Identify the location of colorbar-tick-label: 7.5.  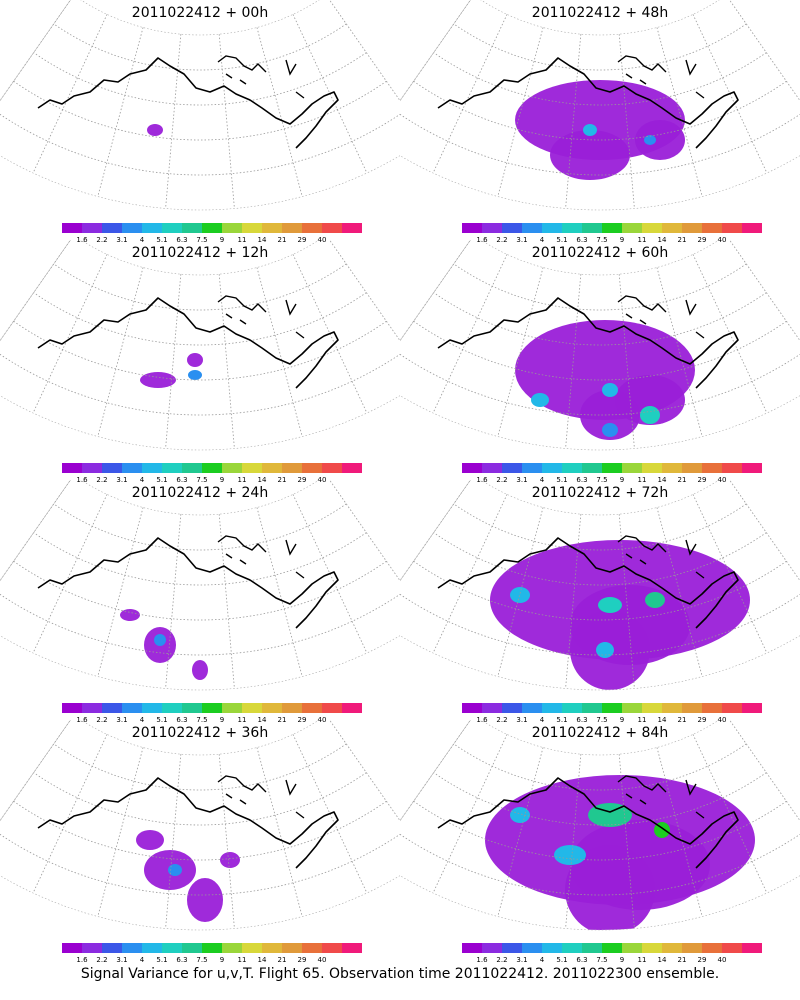
(202, 480).